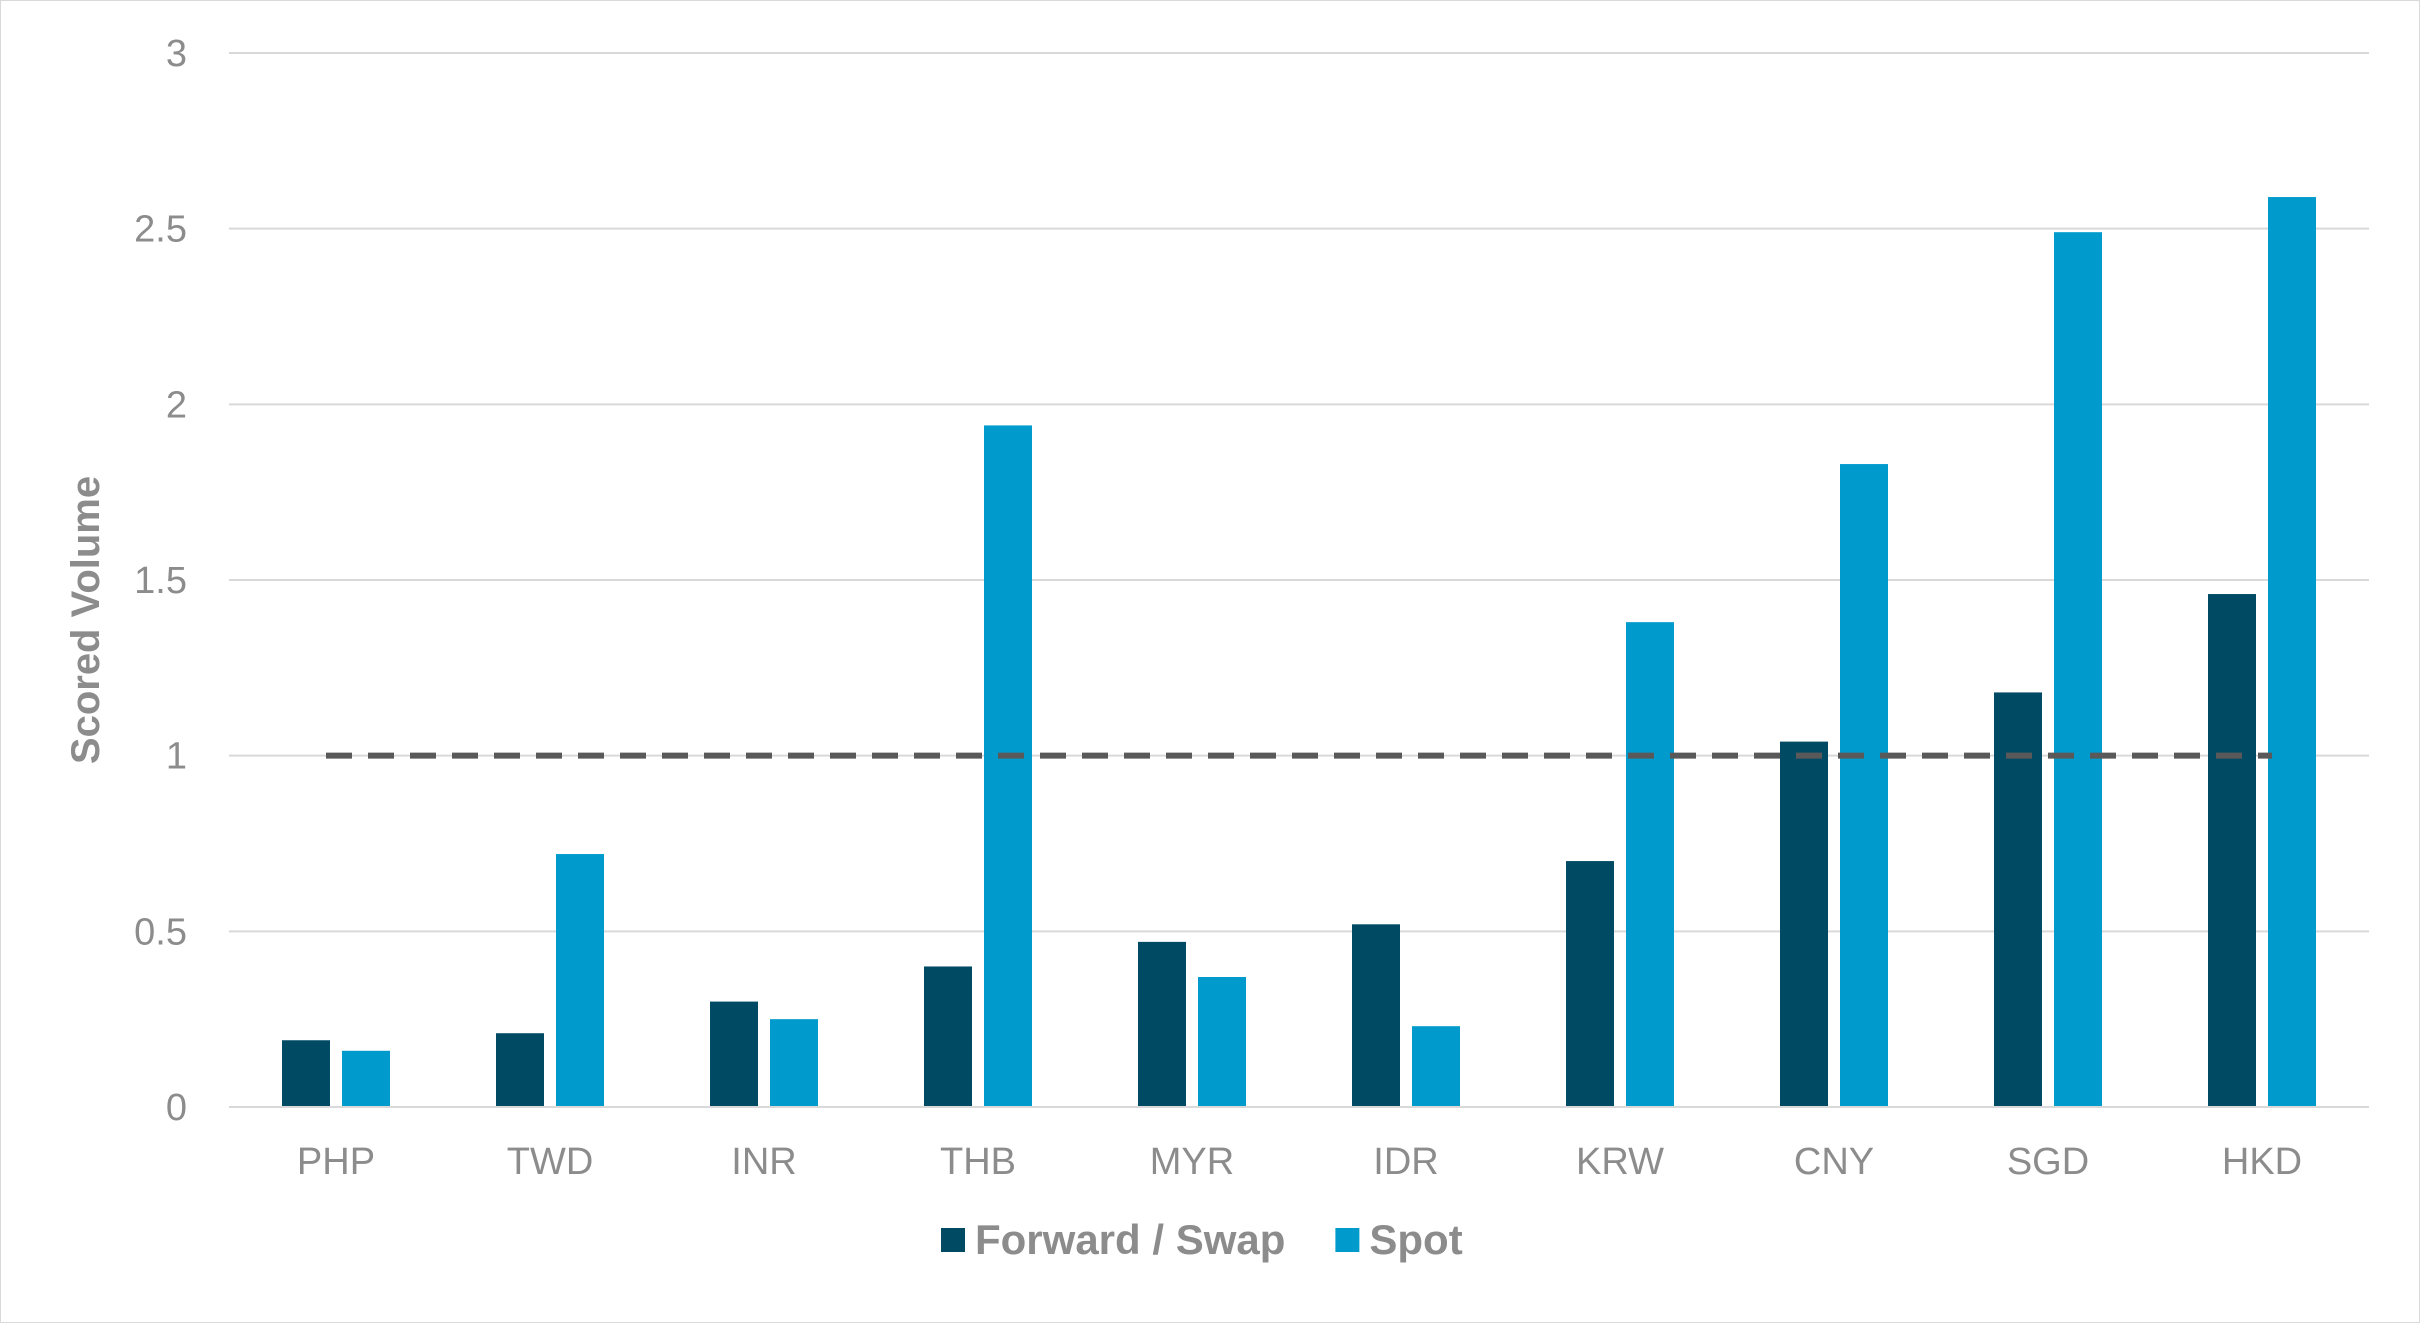 This screenshot has width=2420, height=1323. Describe the element at coordinates (160, 230) in the screenshot. I see `y-tick-label: 2.5` at that location.